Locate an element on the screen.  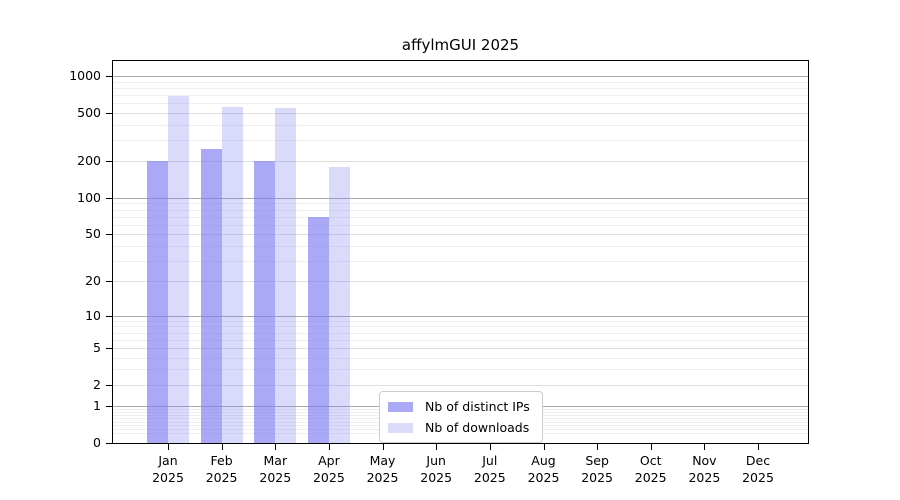
chart-title: affylmGUI 2025 is located at coordinates (460, 45).